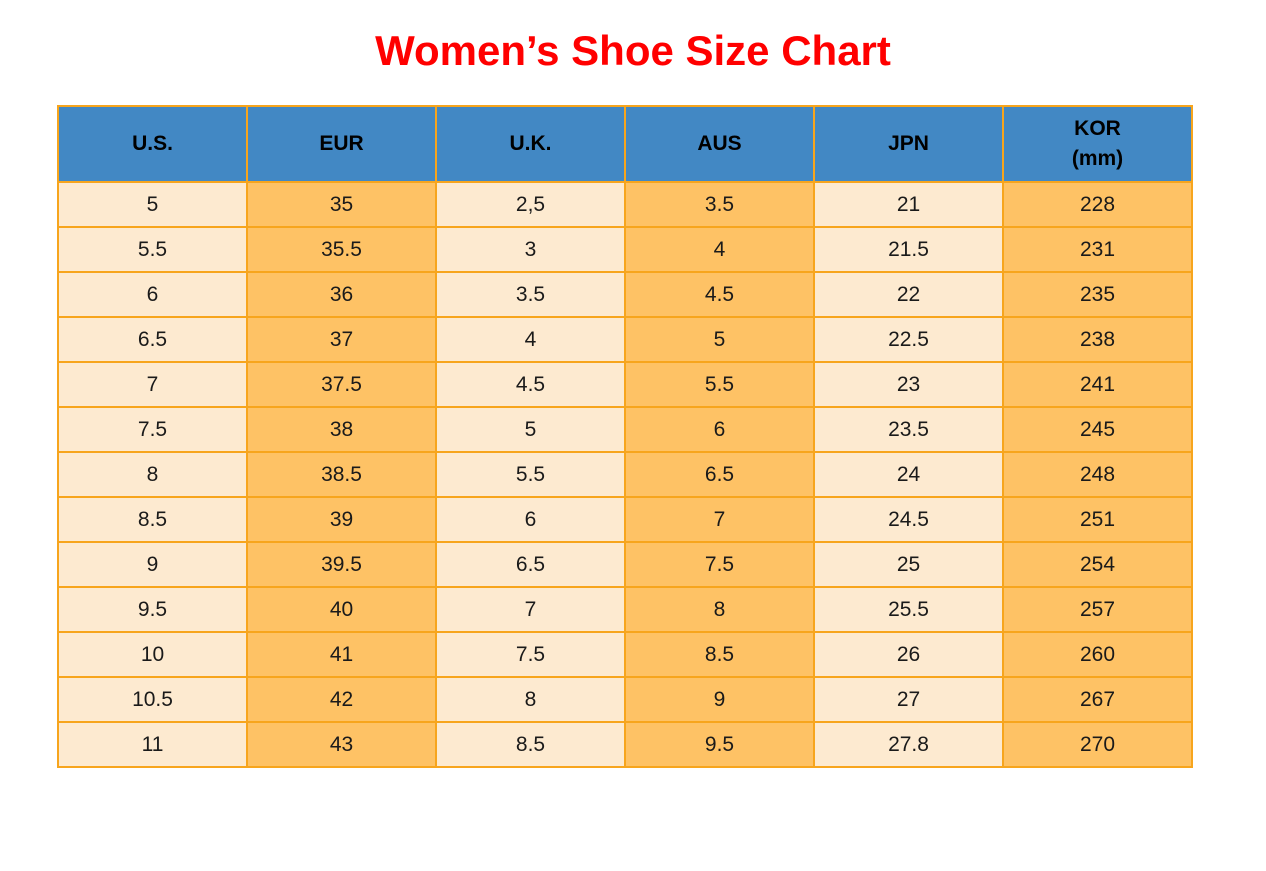  I want to click on column-header-uk: U.K., so click(530, 144).